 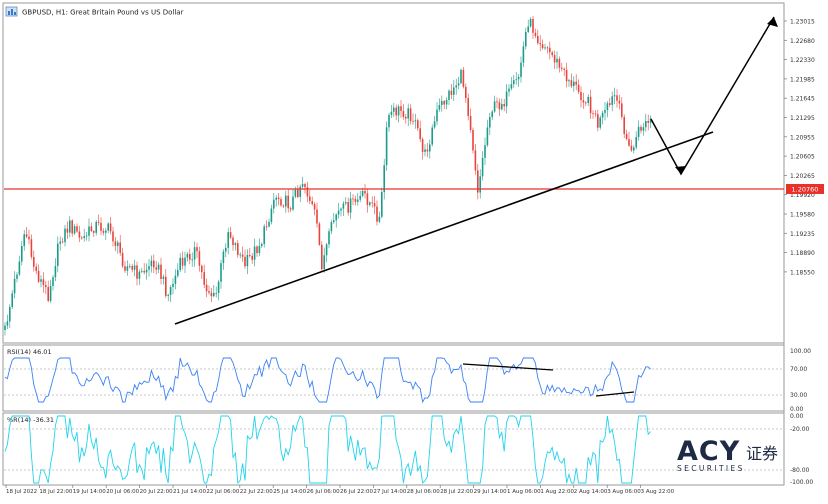 What do you see at coordinates (802, 272) in the screenshot?
I see `price-tick-label: 1.18550` at bounding box center [802, 272].